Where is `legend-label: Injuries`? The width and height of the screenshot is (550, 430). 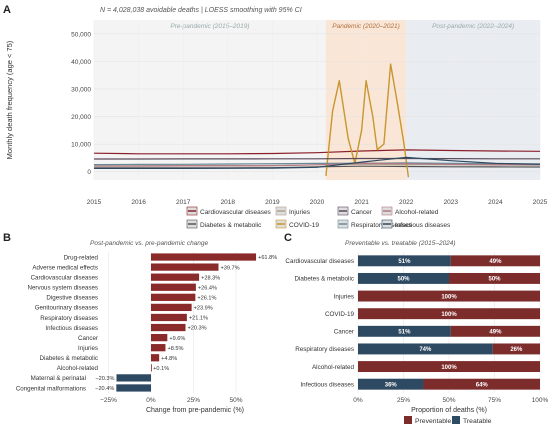 legend-label: Injuries is located at coordinates (300, 212).